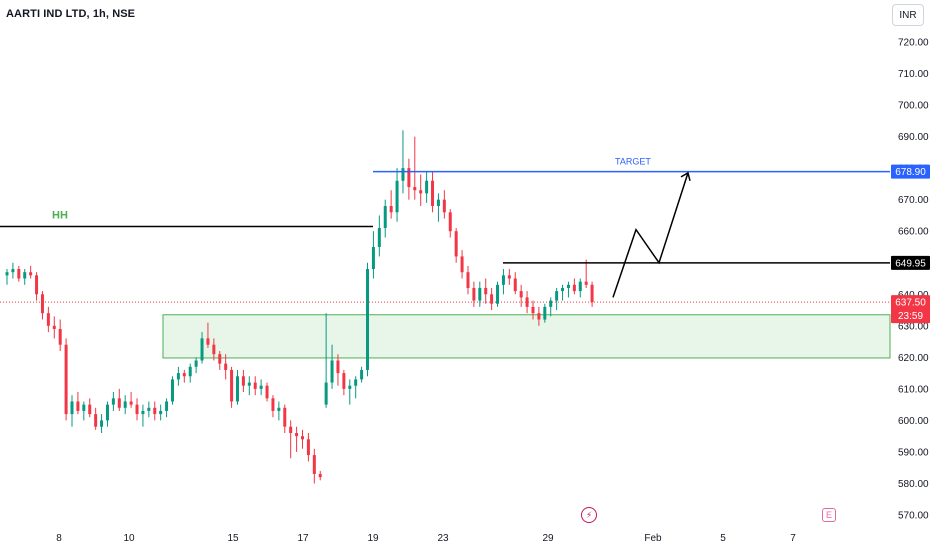 The width and height of the screenshot is (932, 550). Describe the element at coordinates (913, 421) in the screenshot. I see `y-tick-label: 600.00` at that location.